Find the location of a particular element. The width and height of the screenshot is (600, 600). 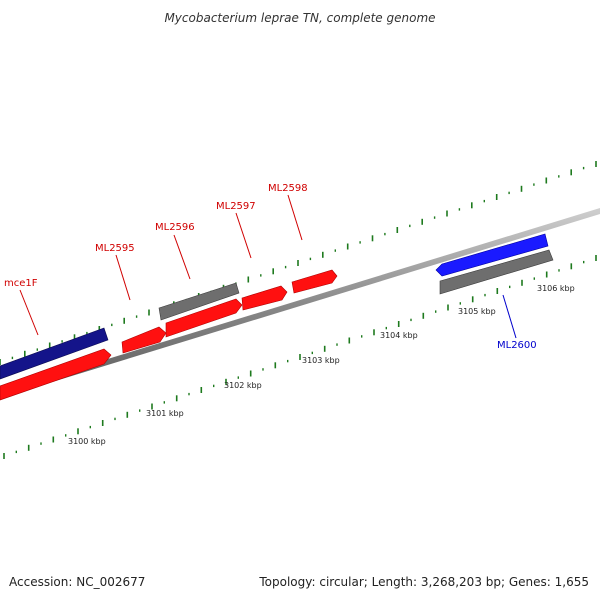

gene-ml2596-gray is located at coordinates (199, 301).